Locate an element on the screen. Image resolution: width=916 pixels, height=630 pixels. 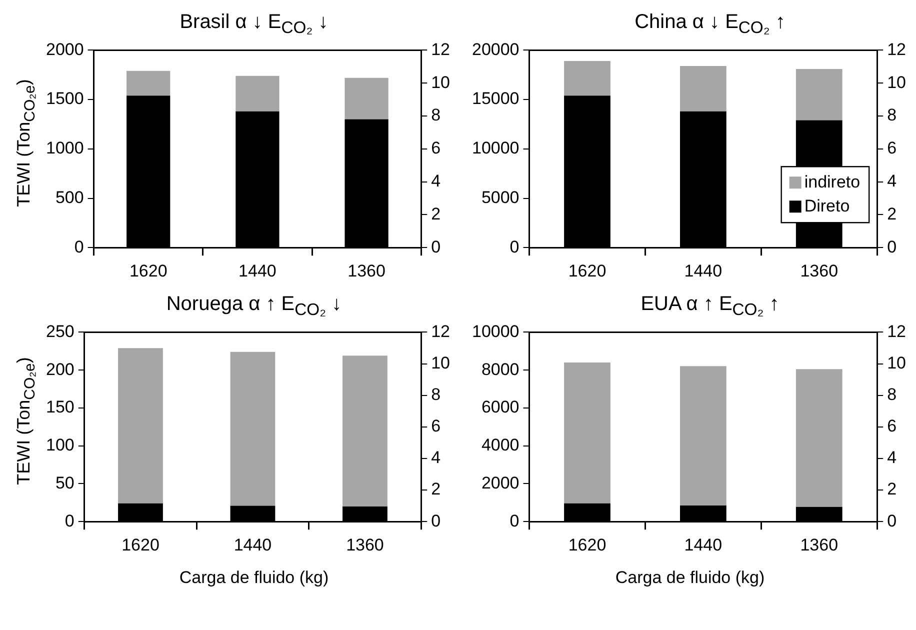
y-tick-label: 500 is located at coordinates (69, 197).